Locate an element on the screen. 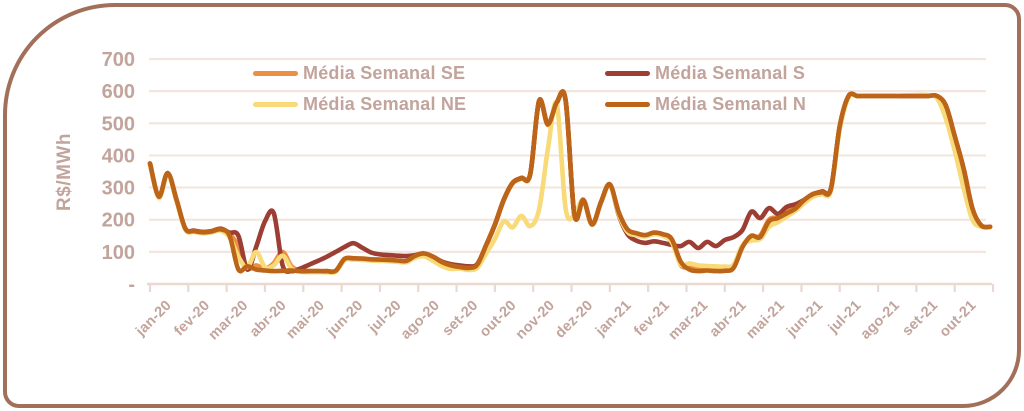 The height and width of the screenshot is (411, 1024). svg-text: jun-21 is located at coordinates (804, 319).